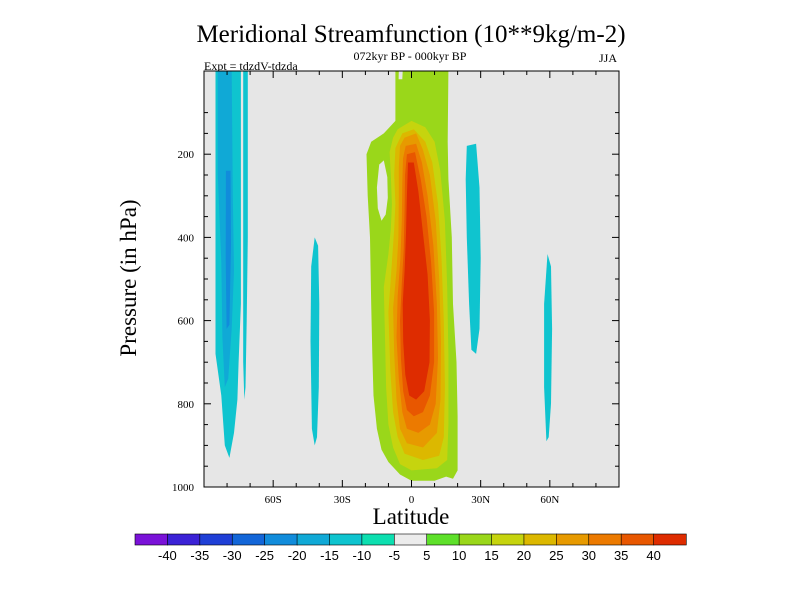 The image size is (800, 600). Describe the element at coordinates (199, 555) in the screenshot. I see `colorbar-label: -35` at that location.